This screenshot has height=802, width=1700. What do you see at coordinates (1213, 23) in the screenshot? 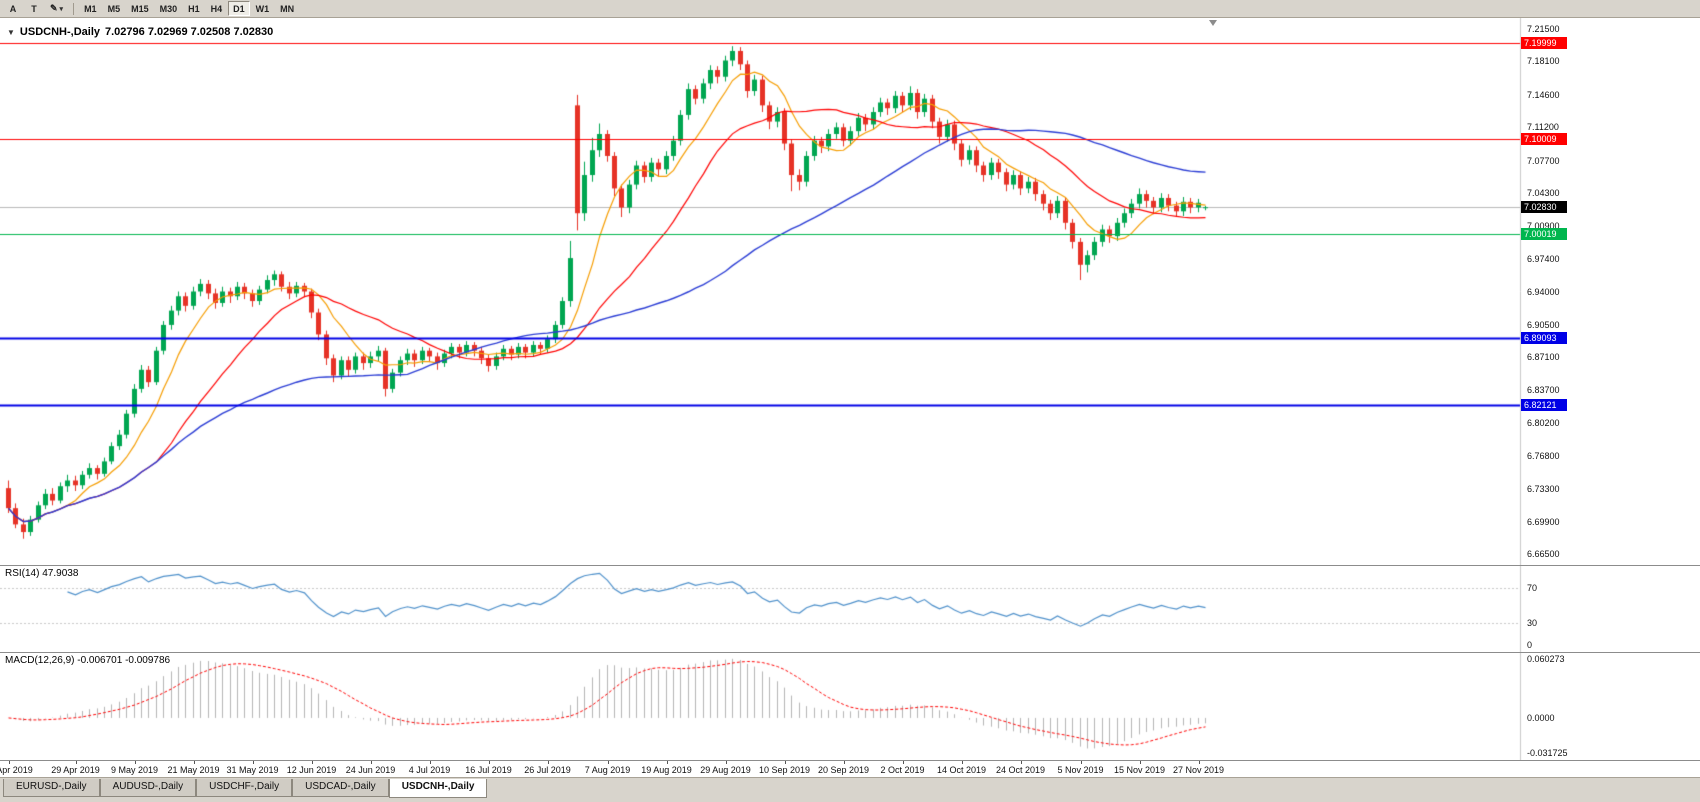
I see `chart-shift-marker` at bounding box center [1213, 23].